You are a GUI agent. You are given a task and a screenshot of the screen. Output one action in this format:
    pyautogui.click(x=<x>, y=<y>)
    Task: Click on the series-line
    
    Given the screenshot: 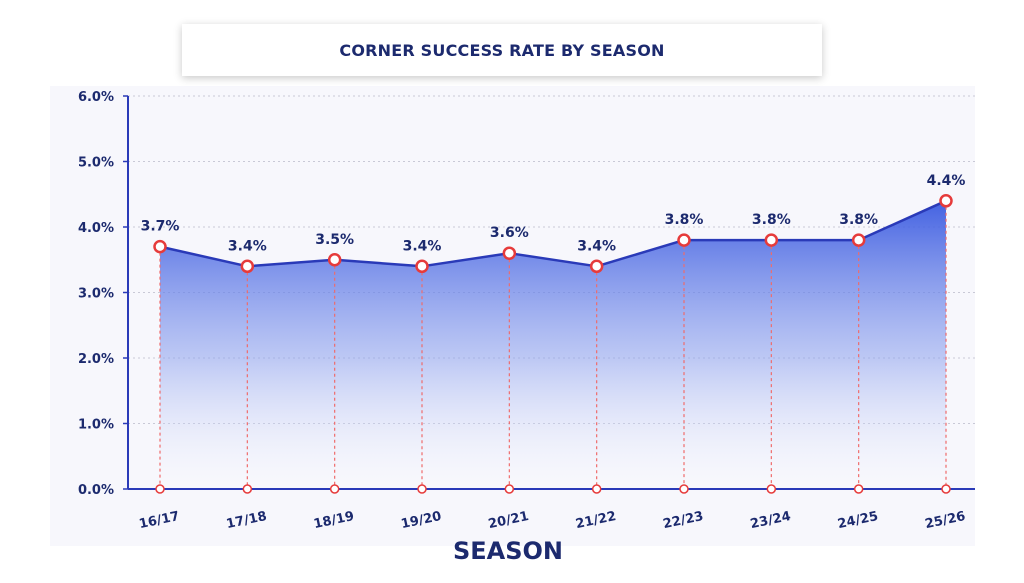 What is the action you would take?
    pyautogui.click(x=553, y=233)
    